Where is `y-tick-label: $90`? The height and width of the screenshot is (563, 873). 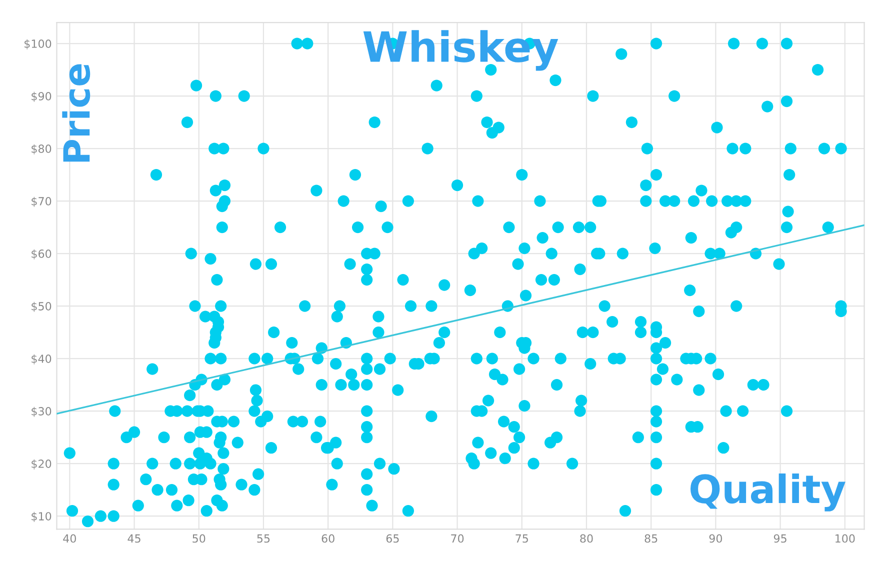
y-tick-label: $90 is located at coordinates (42, 97).